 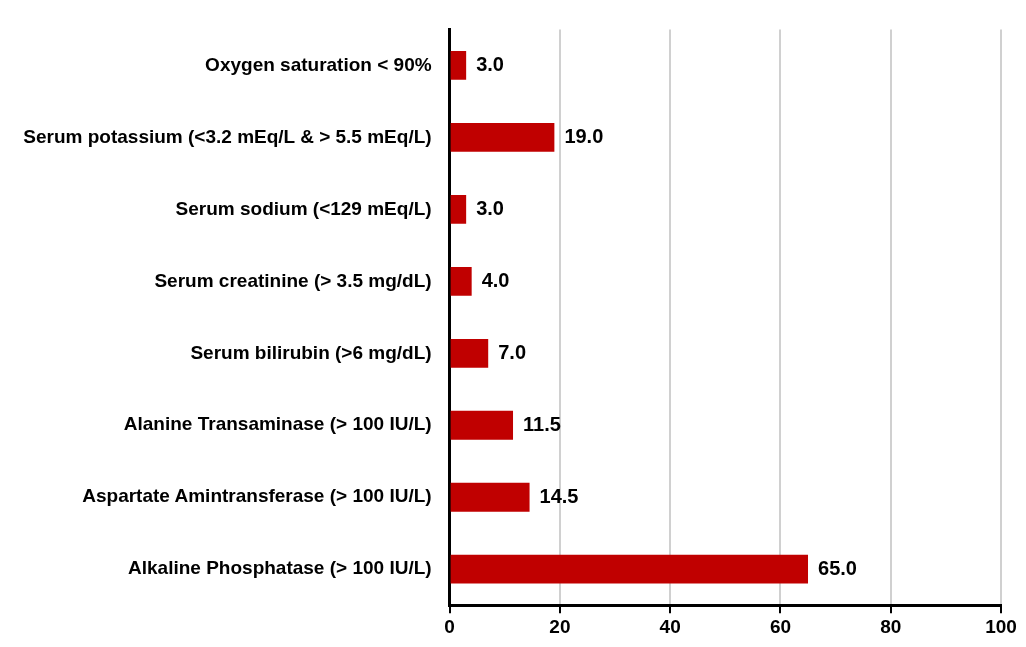 I want to click on x-tick-label: 0, so click(x=449, y=626).